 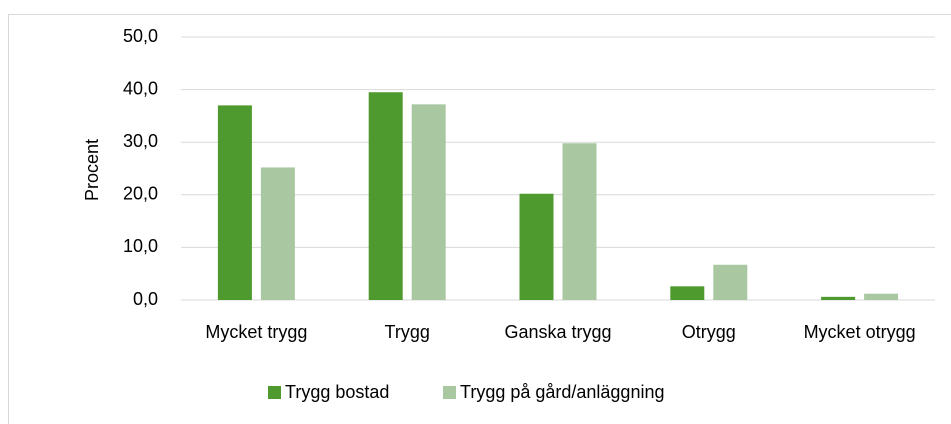 What do you see at coordinates (860, 332) in the screenshot?
I see `x-tick-label: Mycket otrygg` at bounding box center [860, 332].